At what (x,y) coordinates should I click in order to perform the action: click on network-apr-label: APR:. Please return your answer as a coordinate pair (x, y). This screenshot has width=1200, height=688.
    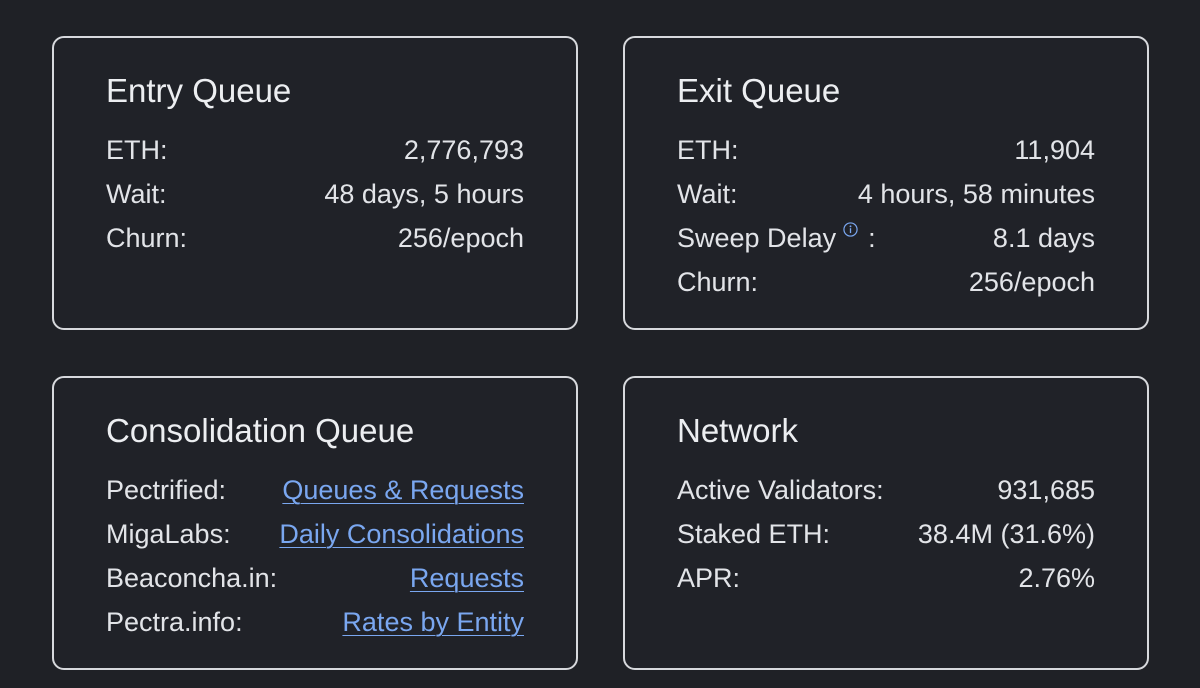
    Looking at the image, I should click on (709, 578).